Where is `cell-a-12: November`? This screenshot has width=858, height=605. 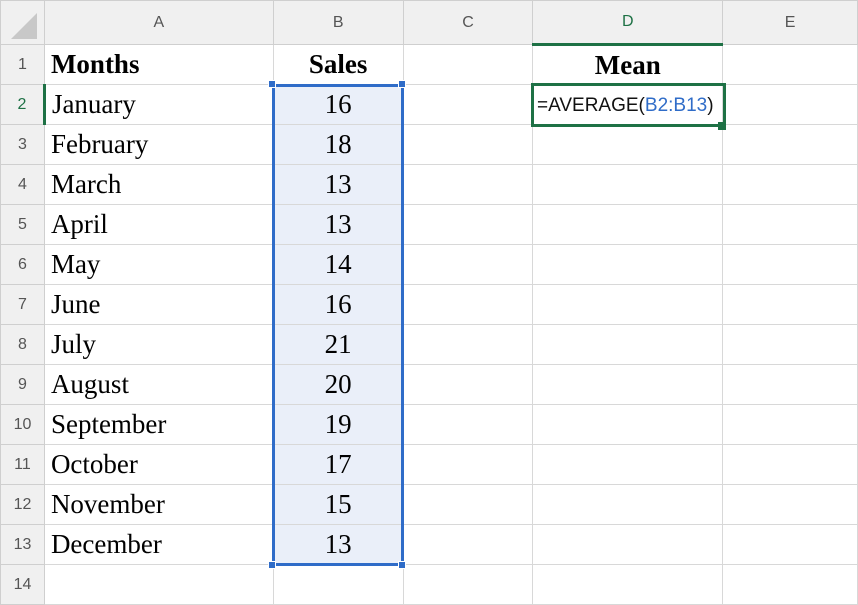 cell-a-12: November is located at coordinates (158, 504).